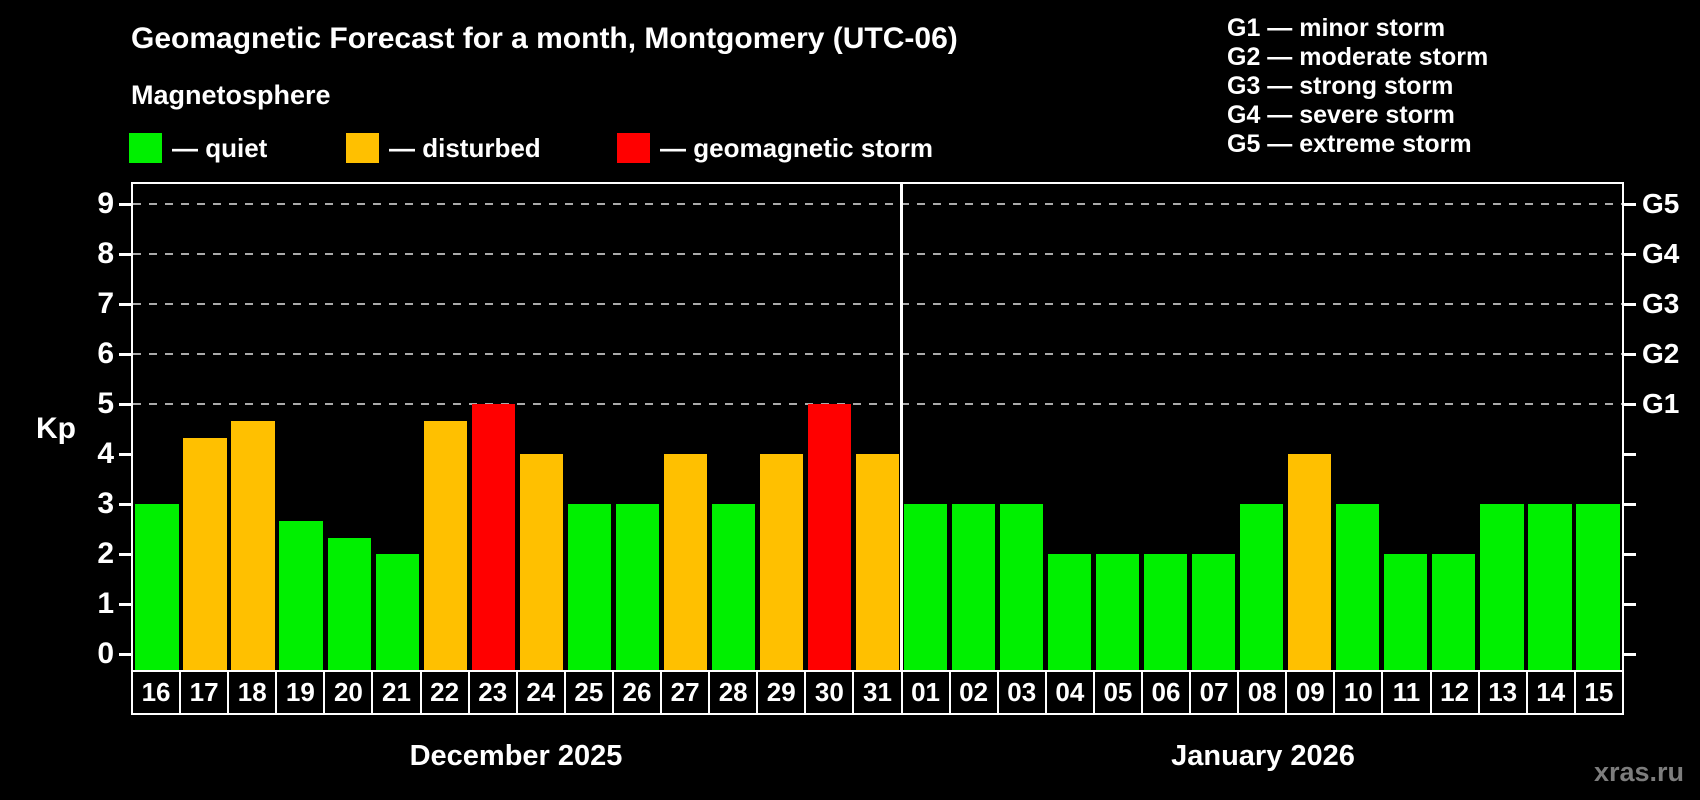  What do you see at coordinates (1262, 692) in the screenshot?
I see `day-label-cell-08: 08` at bounding box center [1262, 692].